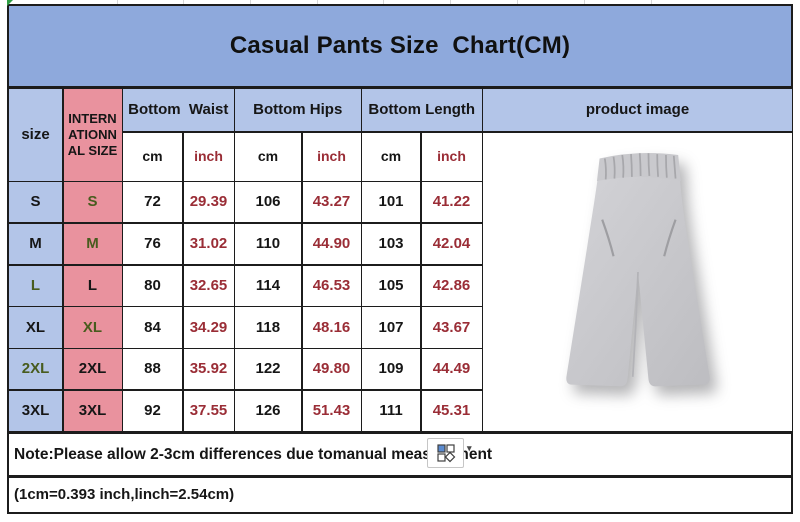  I want to click on row-s-length-inch: 41.22, so click(451, 202).